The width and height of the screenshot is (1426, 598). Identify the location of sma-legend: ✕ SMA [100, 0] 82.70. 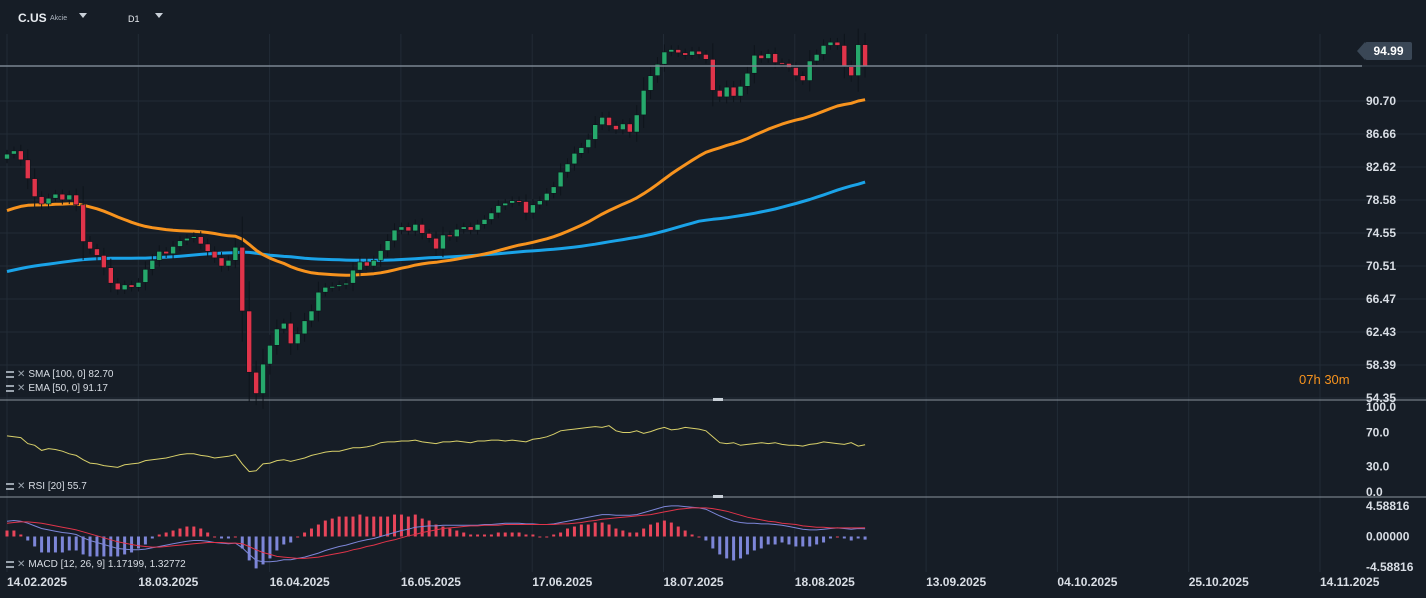
(59, 374).